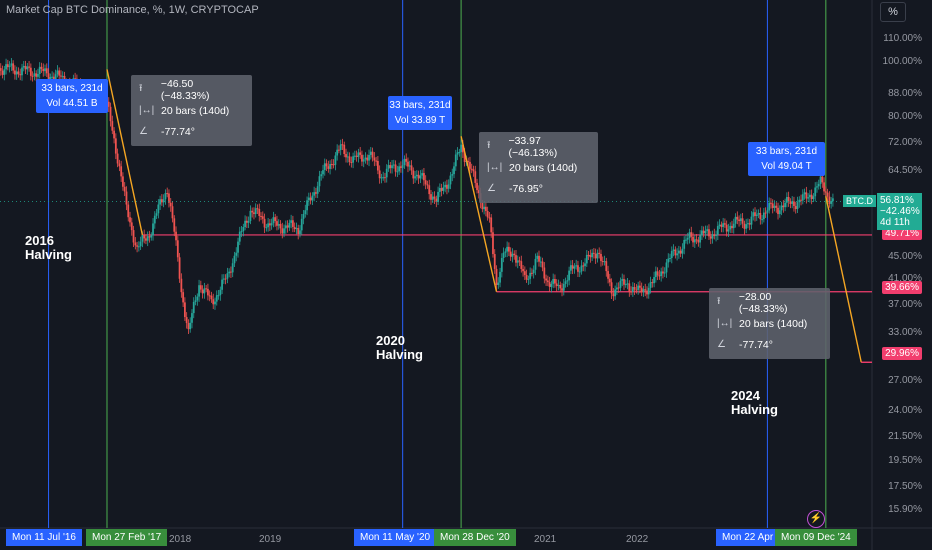  What do you see at coordinates (902, 287) in the screenshot?
I see `level-badge: 39.66%` at bounding box center [902, 287].